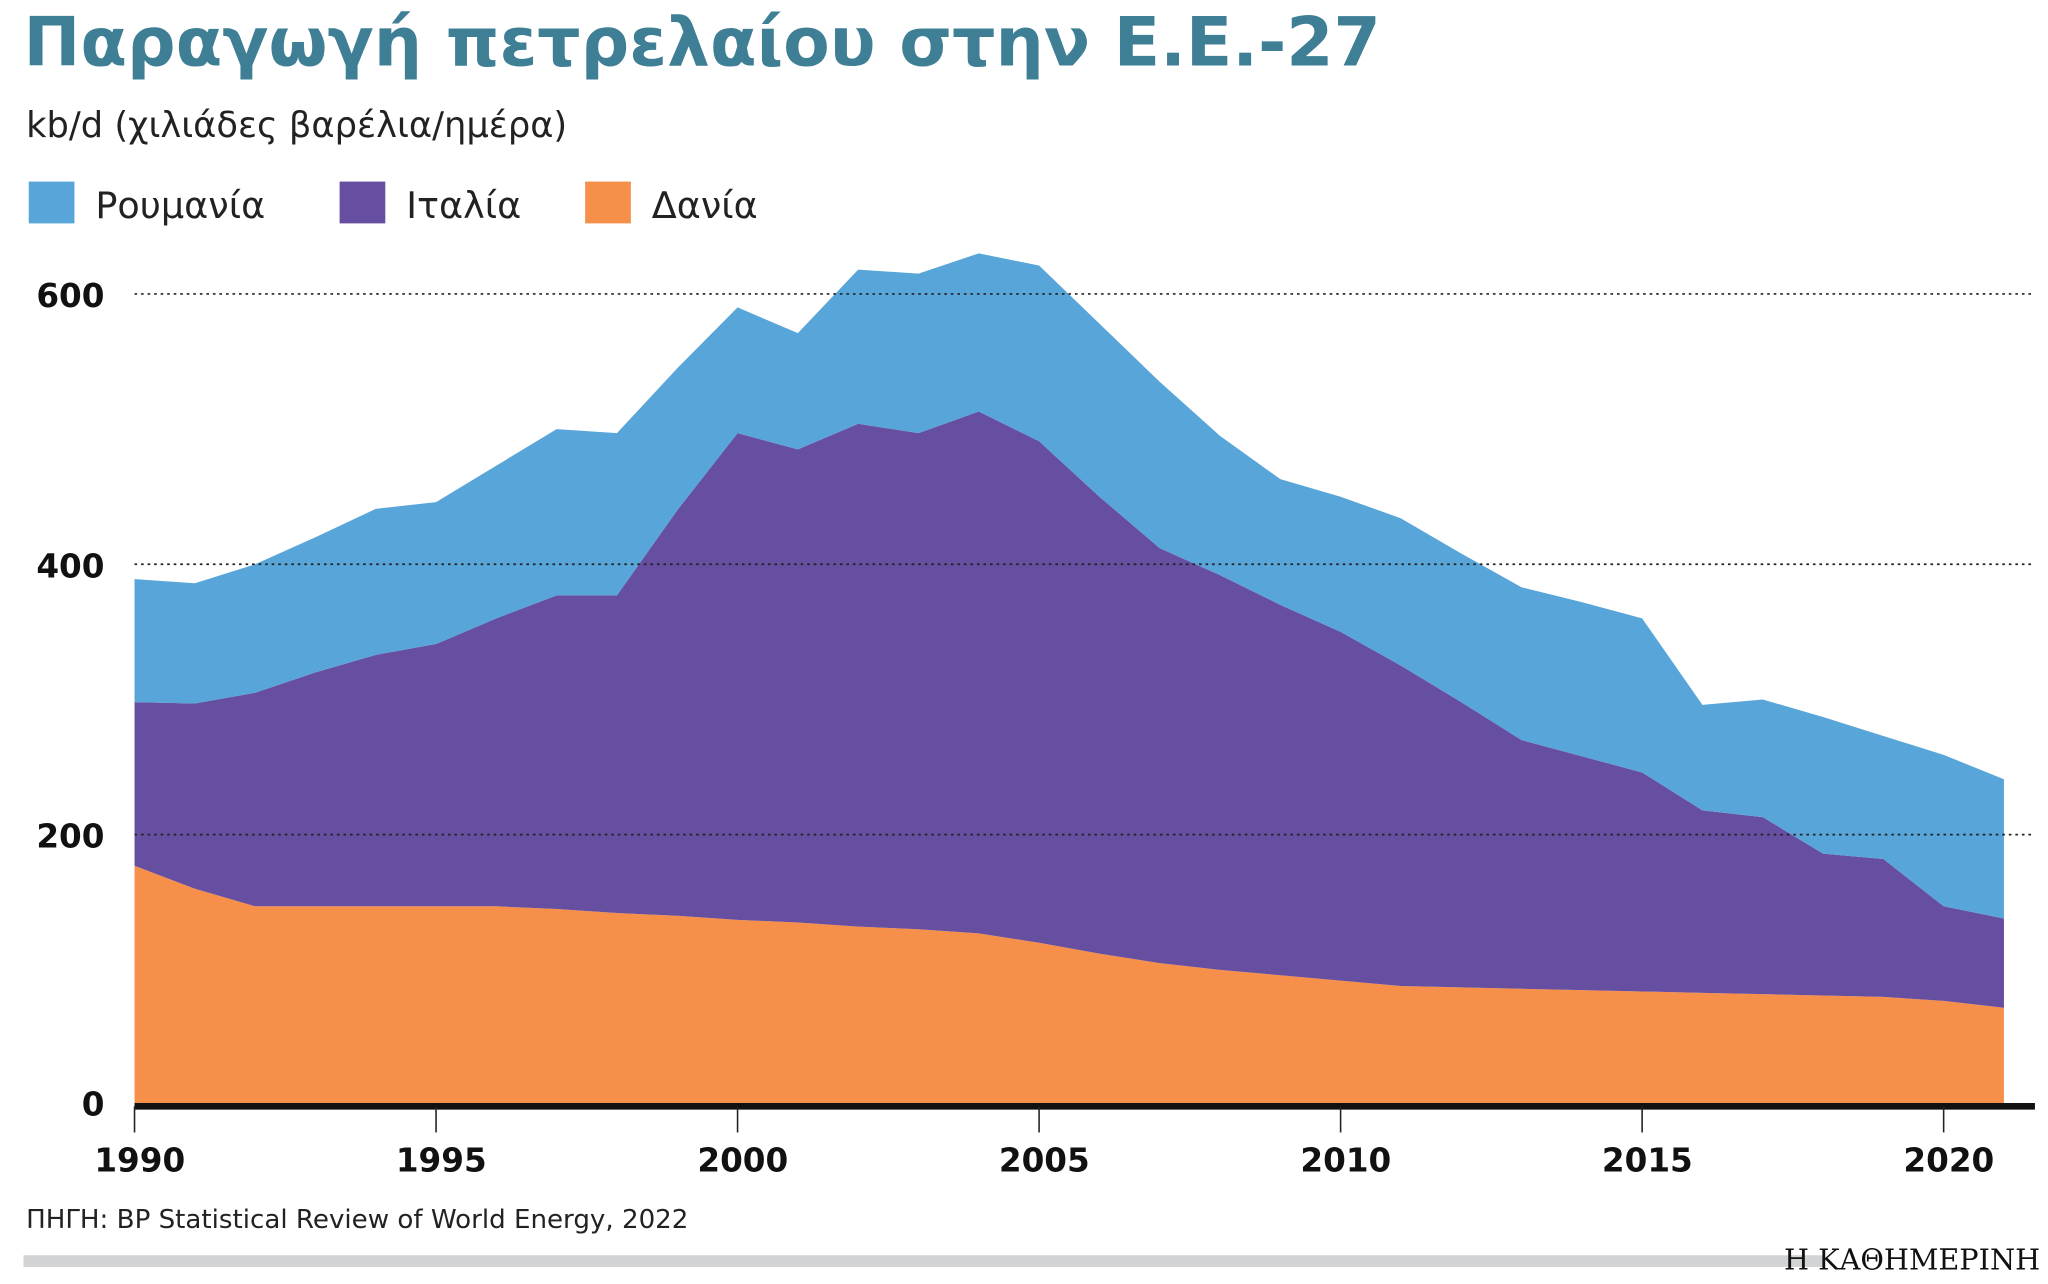 The width and height of the screenshot is (2048, 1284). What do you see at coordinates (441, 1161) in the screenshot?
I see `x-tick-label: 1995` at bounding box center [441, 1161].